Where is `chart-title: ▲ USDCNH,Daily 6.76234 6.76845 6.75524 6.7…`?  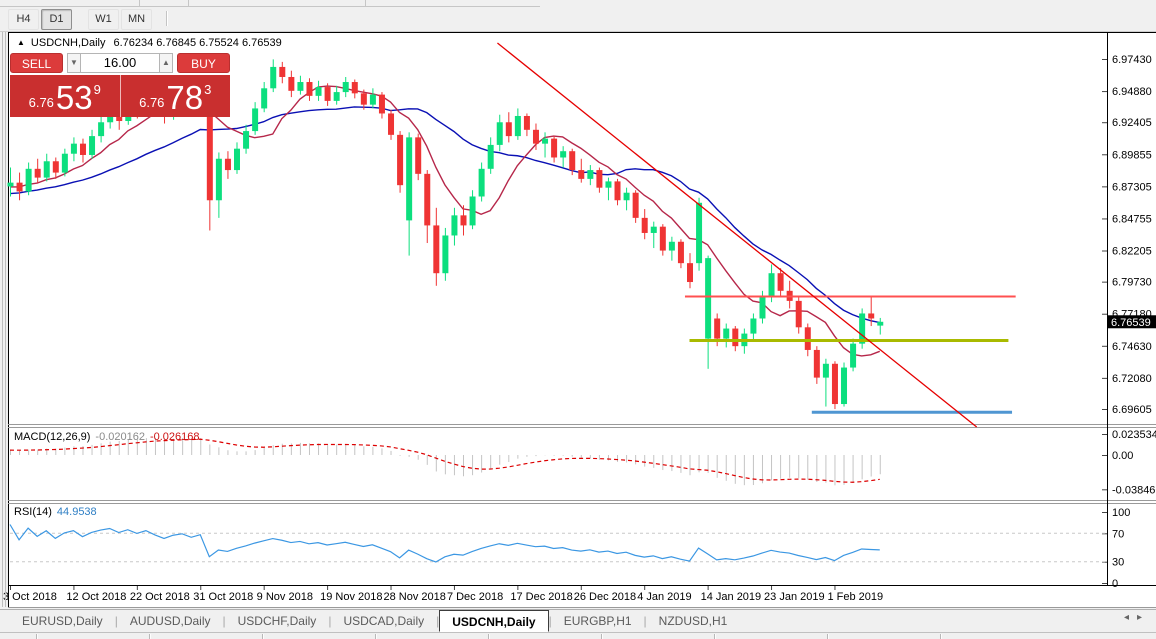
chart-title: ▲ USDCNH,Daily 6.76234 6.76845 6.75524 6.7… is located at coordinates (149, 43).